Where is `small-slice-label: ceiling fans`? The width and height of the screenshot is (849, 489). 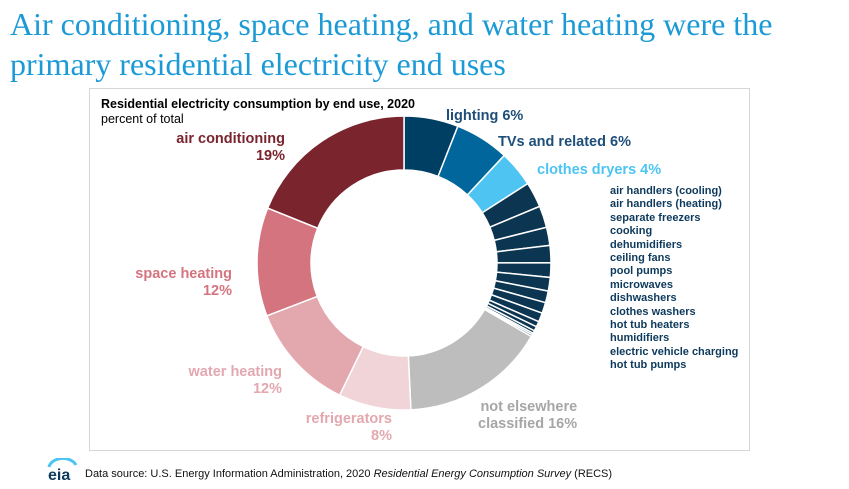
small-slice-label: ceiling fans is located at coordinates (640, 258).